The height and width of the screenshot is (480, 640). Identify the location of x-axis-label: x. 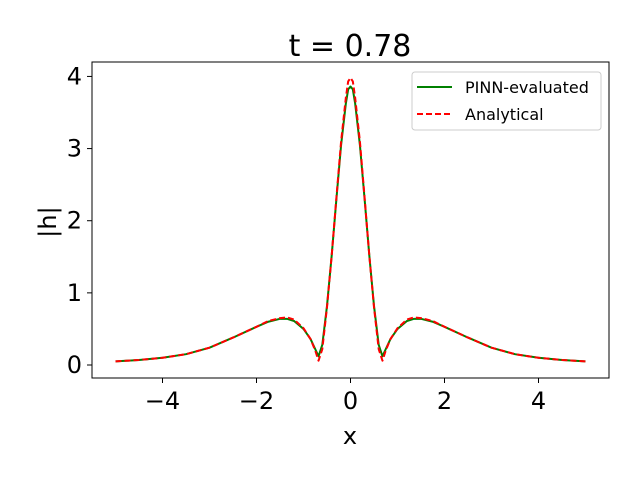
(350, 436).